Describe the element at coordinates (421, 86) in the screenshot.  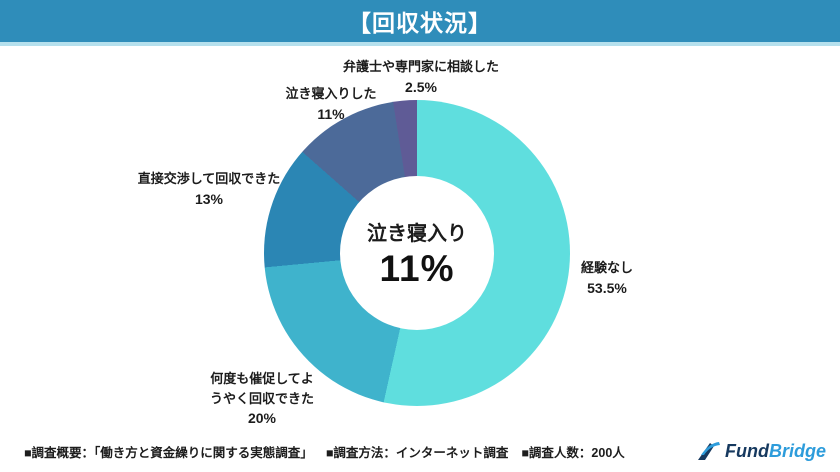
I see `slice-label-pct: 2.5%` at that location.